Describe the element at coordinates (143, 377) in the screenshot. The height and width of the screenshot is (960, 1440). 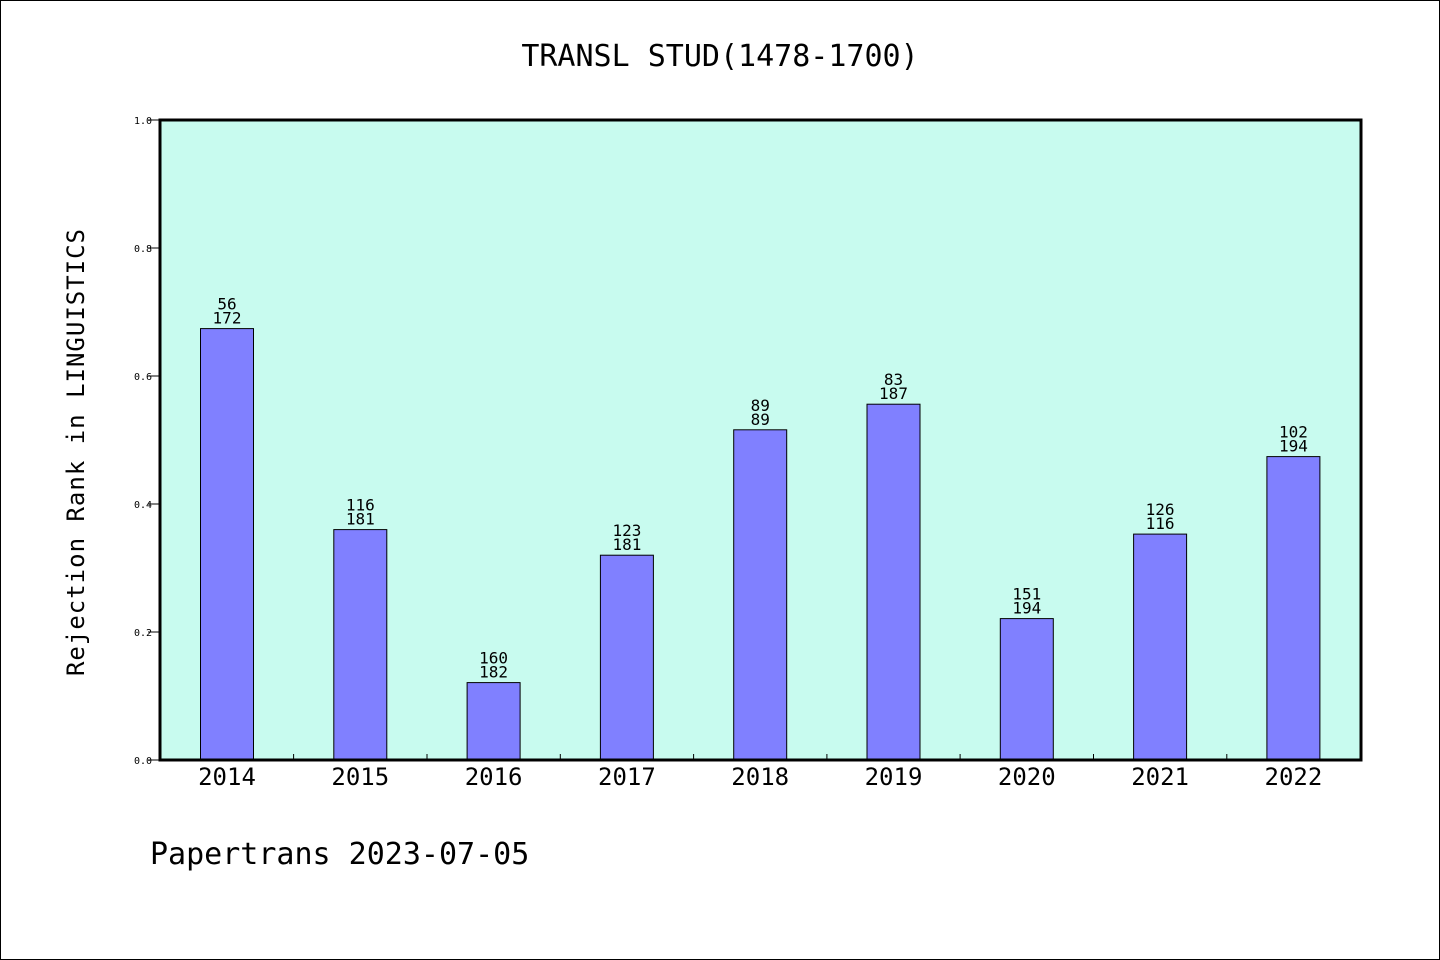
I see `y-tick-label: 0.6` at that location.